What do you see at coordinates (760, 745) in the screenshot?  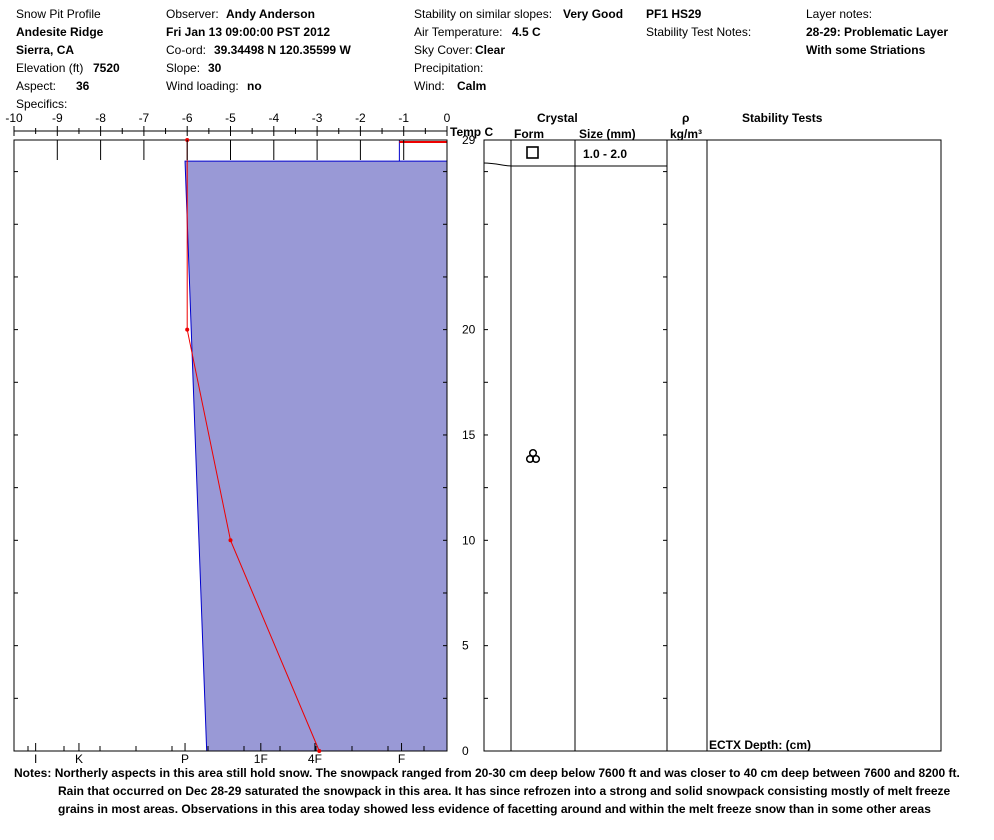 I see `stability-test-result: ECTX Depth: (cm)` at bounding box center [760, 745].